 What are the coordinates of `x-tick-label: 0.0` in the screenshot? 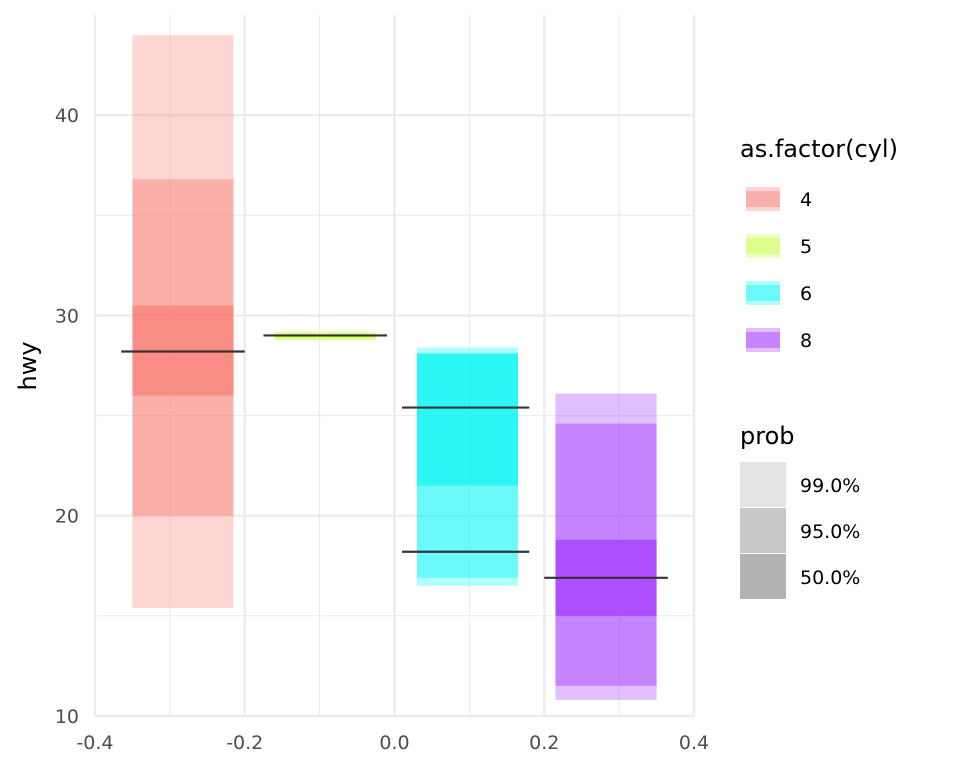 It's located at (394, 743).